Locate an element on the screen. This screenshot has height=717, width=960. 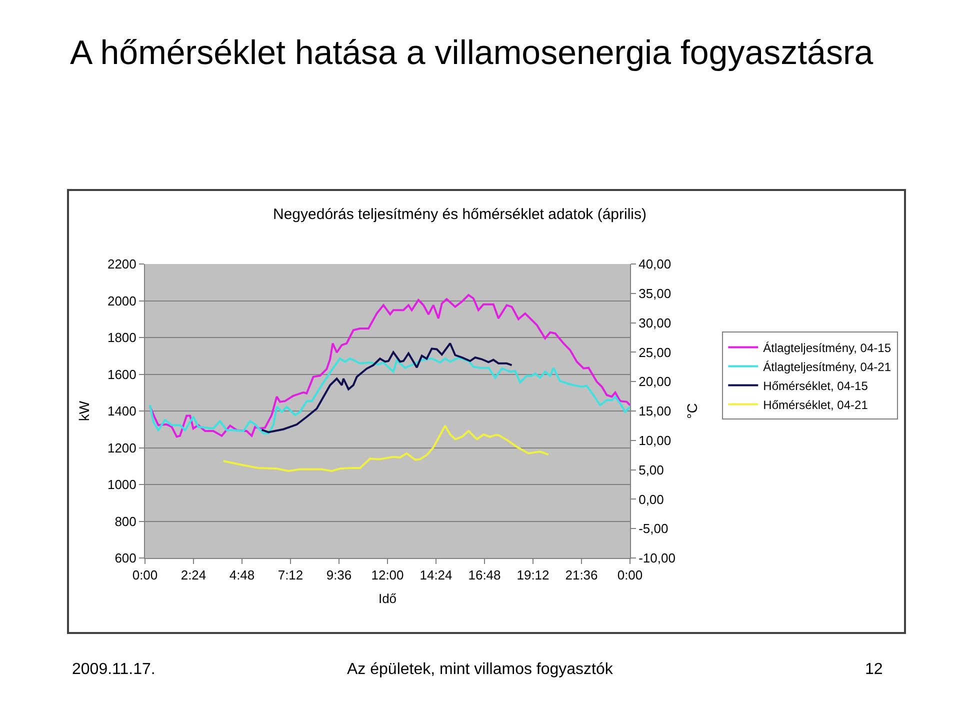
y-tick-label: 1000 is located at coordinates (121, 484).